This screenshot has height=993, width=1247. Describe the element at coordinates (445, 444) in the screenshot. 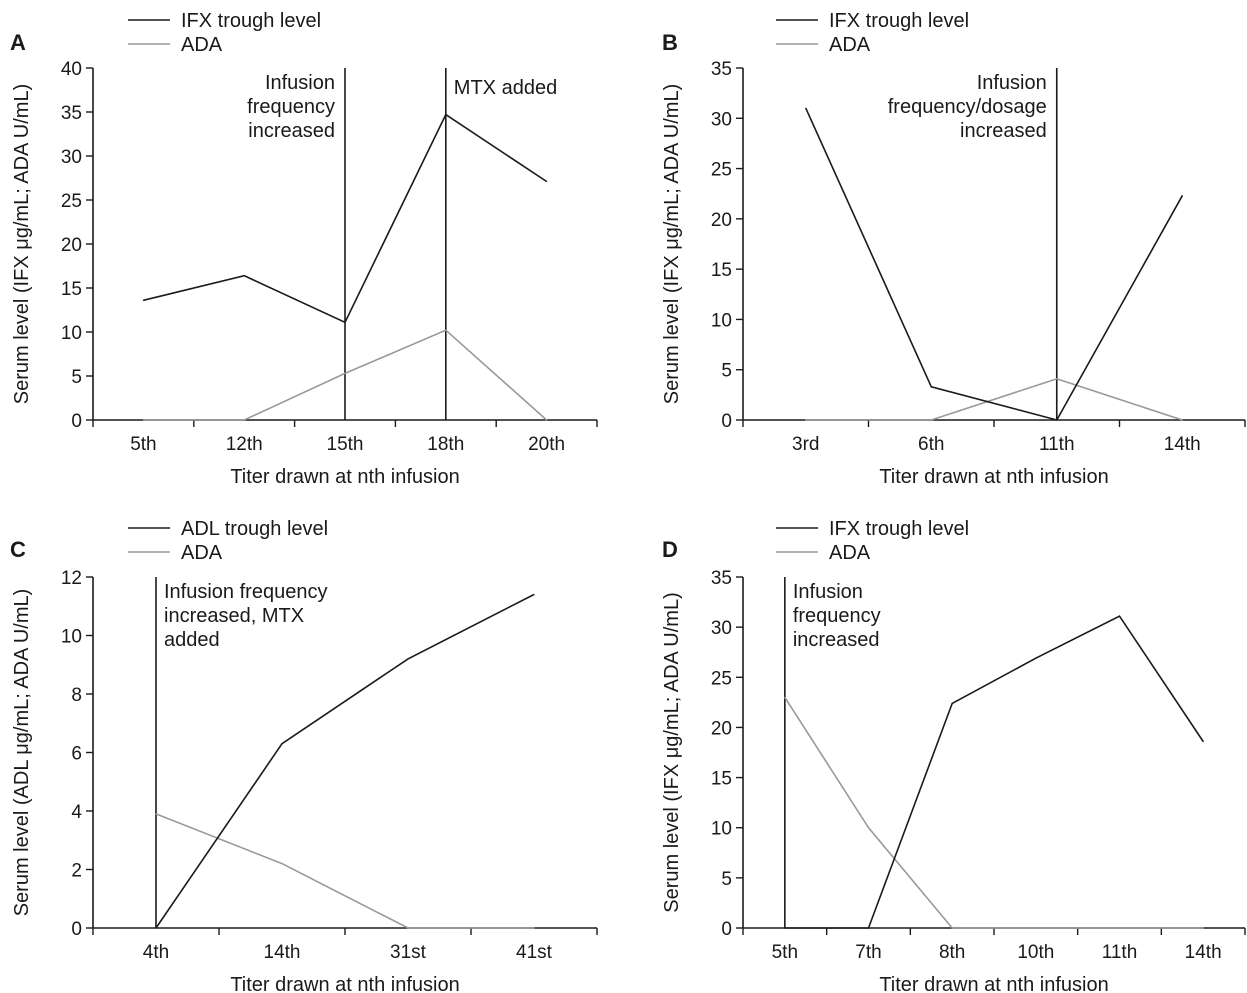

I see `x-tick-label: 18th` at that location.